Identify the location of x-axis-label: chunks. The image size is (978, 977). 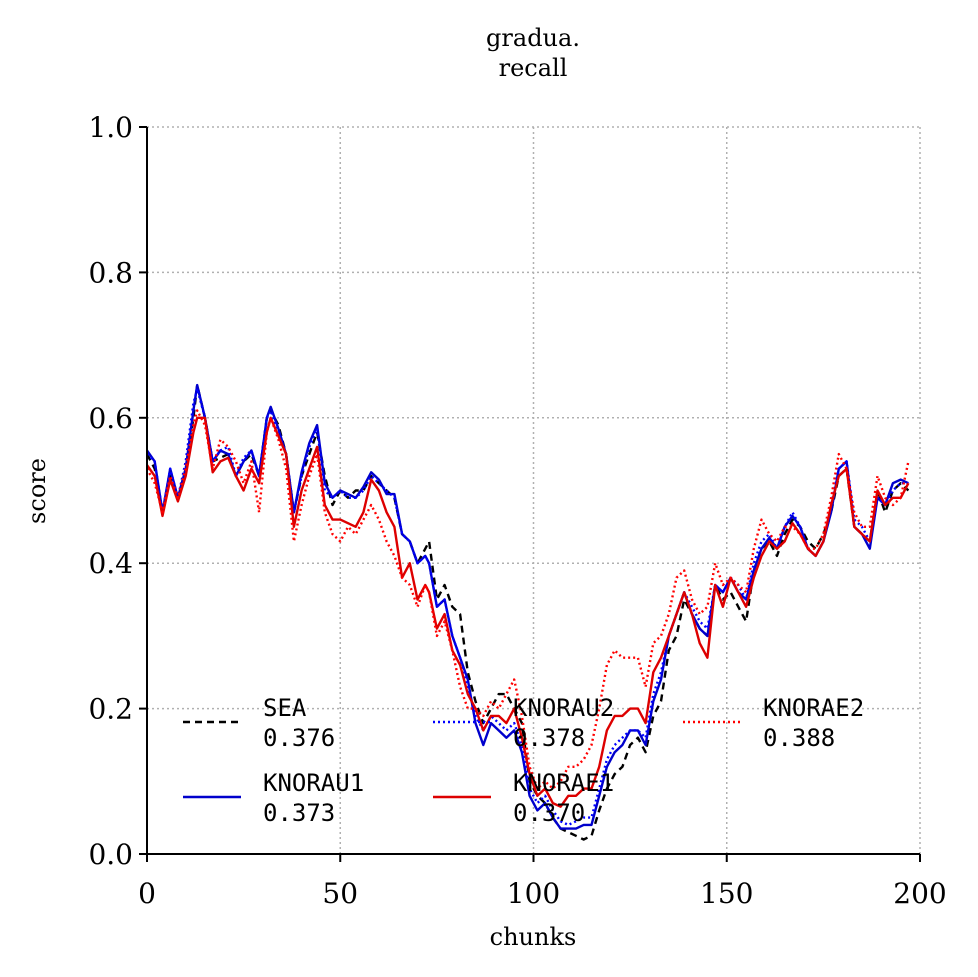
(533, 937).